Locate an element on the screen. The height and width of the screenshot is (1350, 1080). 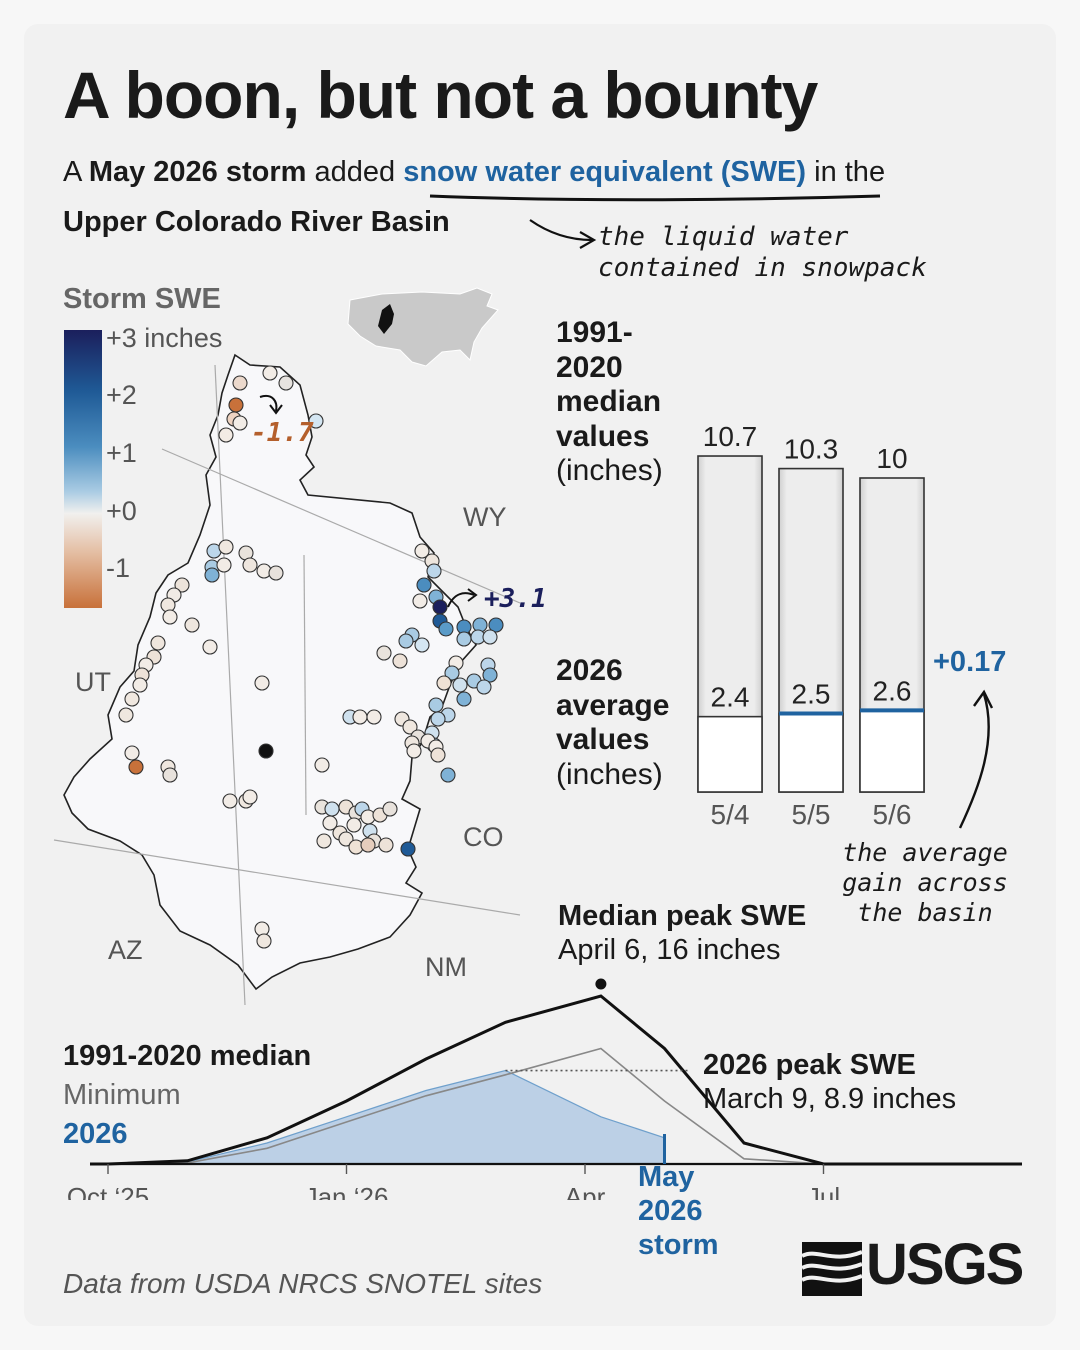
median-value-label-2: 10 is located at coordinates (891, 458).